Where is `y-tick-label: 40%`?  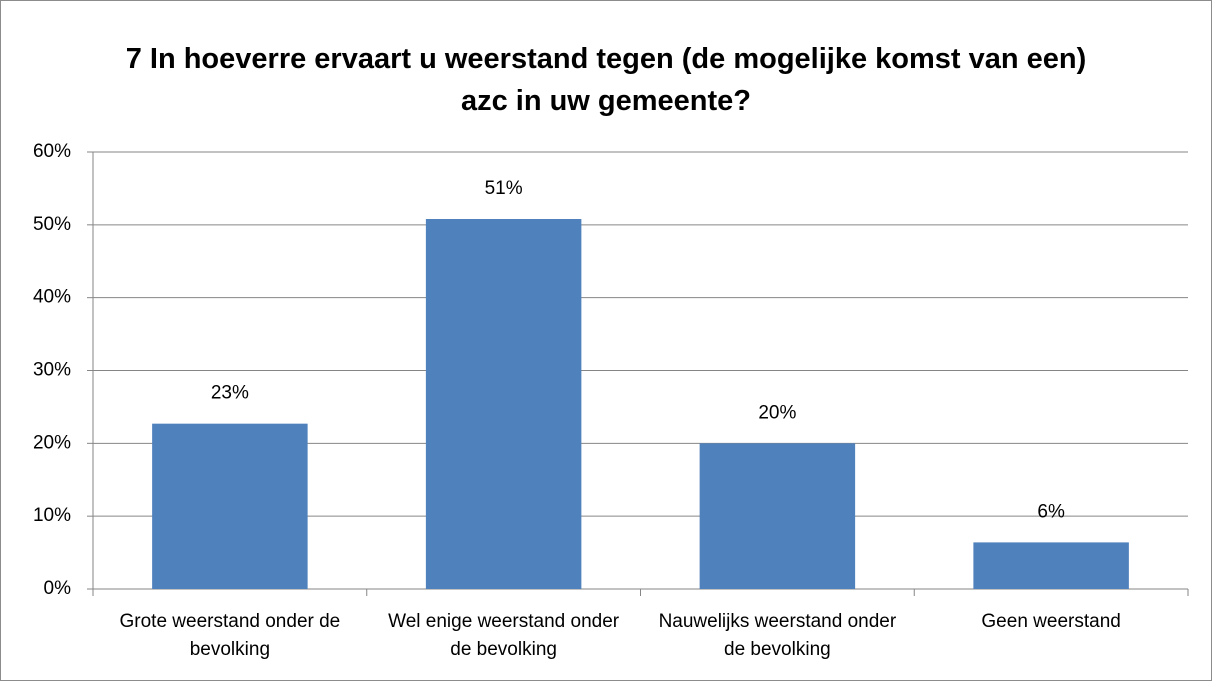 y-tick-label: 40% is located at coordinates (52, 297).